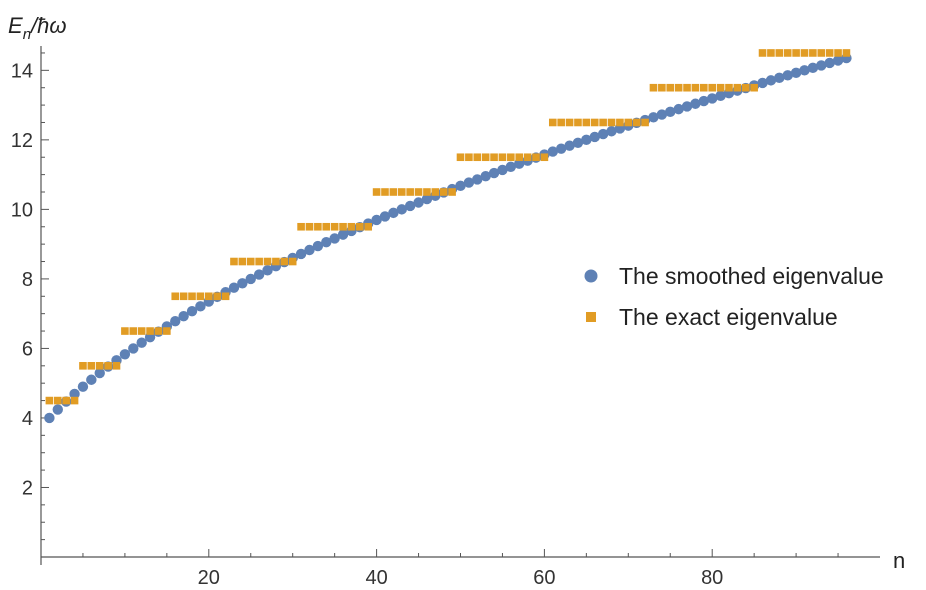  What do you see at coordinates (27, 488) in the screenshot?
I see `y-tick-label: 2` at bounding box center [27, 488].